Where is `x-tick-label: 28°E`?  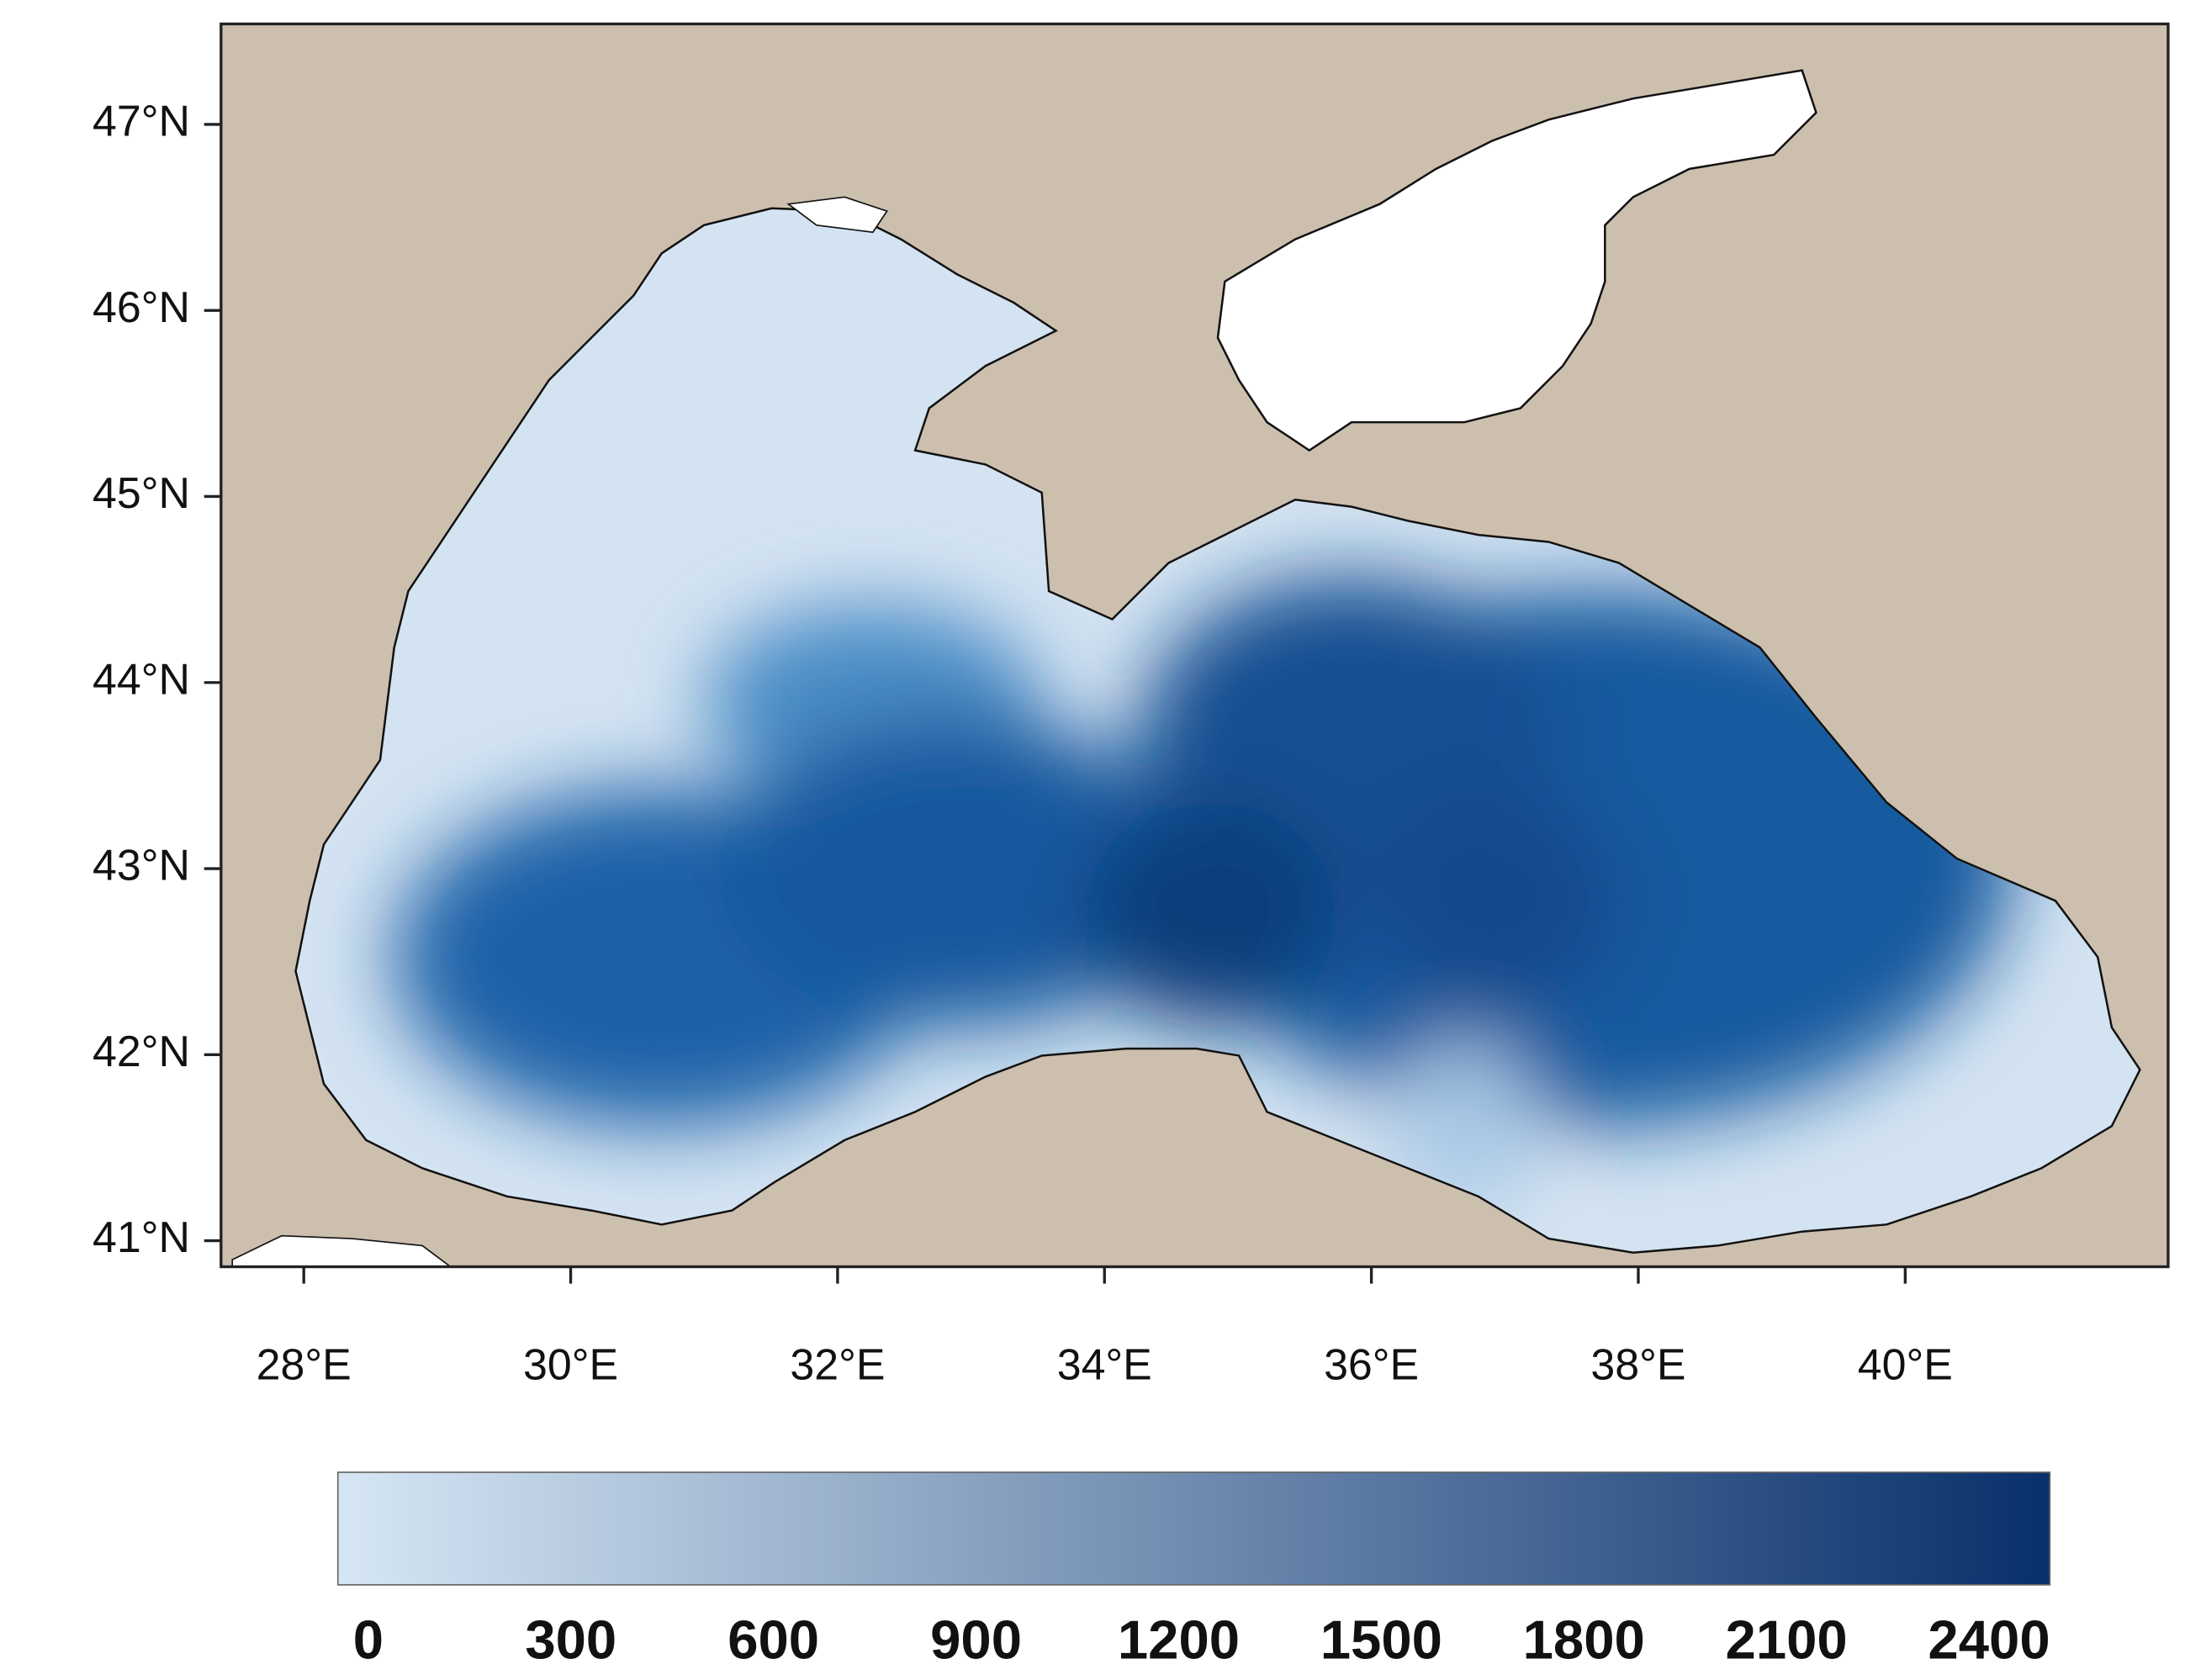 x-tick-label: 28°E is located at coordinates (304, 1364).